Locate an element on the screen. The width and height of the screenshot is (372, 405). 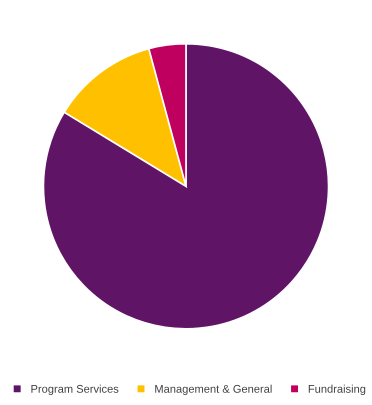
legend-label: Fundraising is located at coordinates (337, 389).